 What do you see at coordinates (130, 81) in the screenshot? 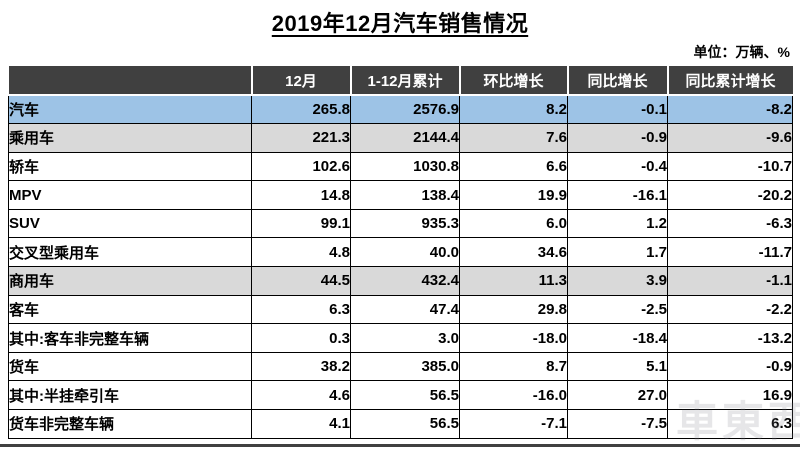
I see `column-header-category` at bounding box center [130, 81].